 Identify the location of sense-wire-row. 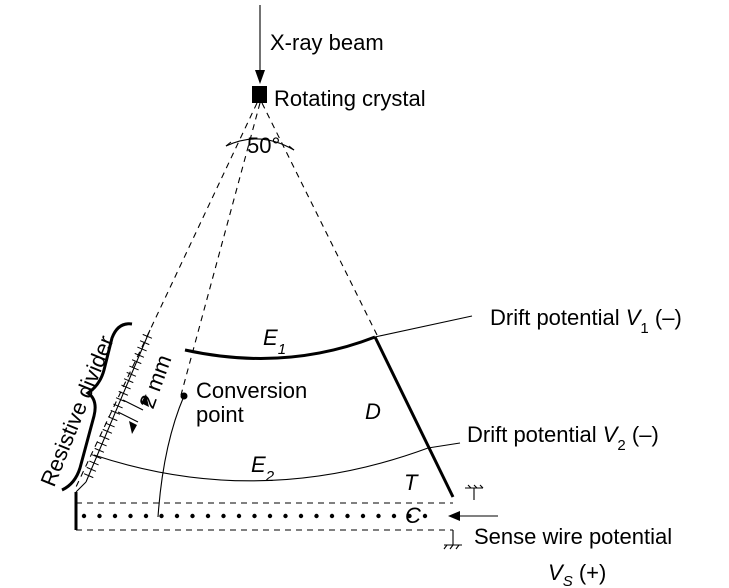
(254, 516).